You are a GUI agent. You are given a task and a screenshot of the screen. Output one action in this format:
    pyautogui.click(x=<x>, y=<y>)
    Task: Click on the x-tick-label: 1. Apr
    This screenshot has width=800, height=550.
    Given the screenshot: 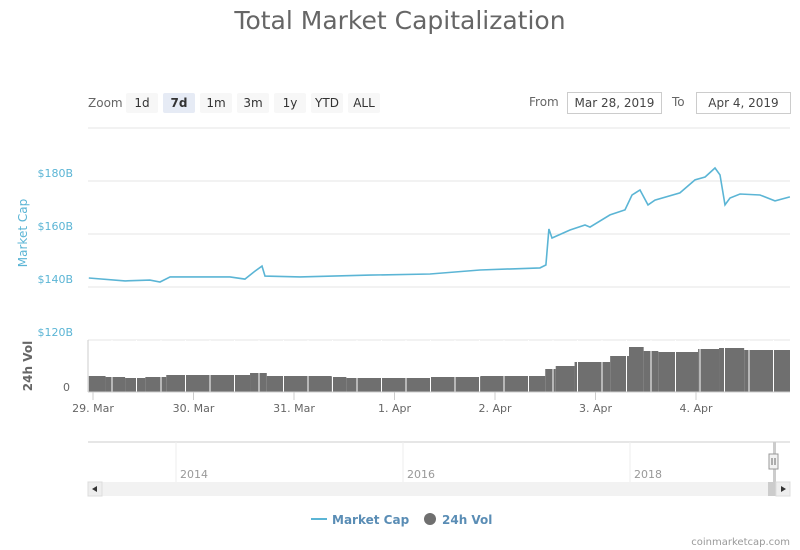 What is the action you would take?
    pyautogui.click(x=394, y=408)
    